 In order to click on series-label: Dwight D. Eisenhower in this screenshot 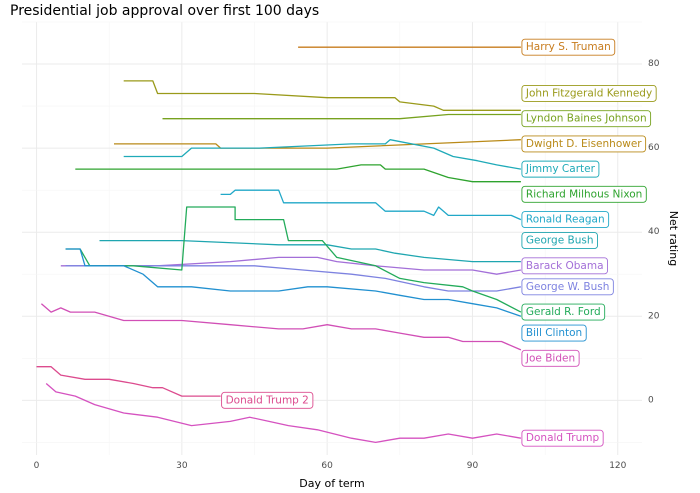, I will do `click(584, 144)`.